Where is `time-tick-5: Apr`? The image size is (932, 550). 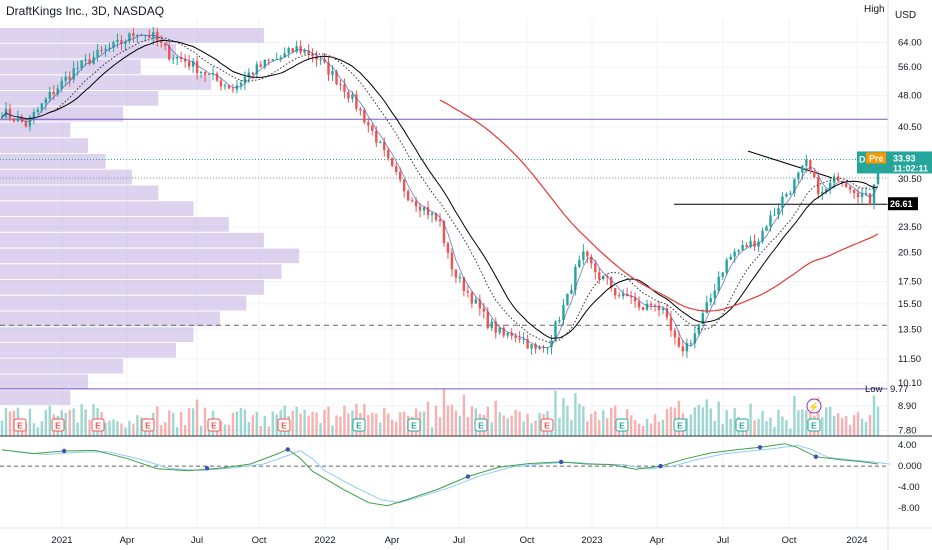
time-tick-5: Apr is located at coordinates (392, 540).